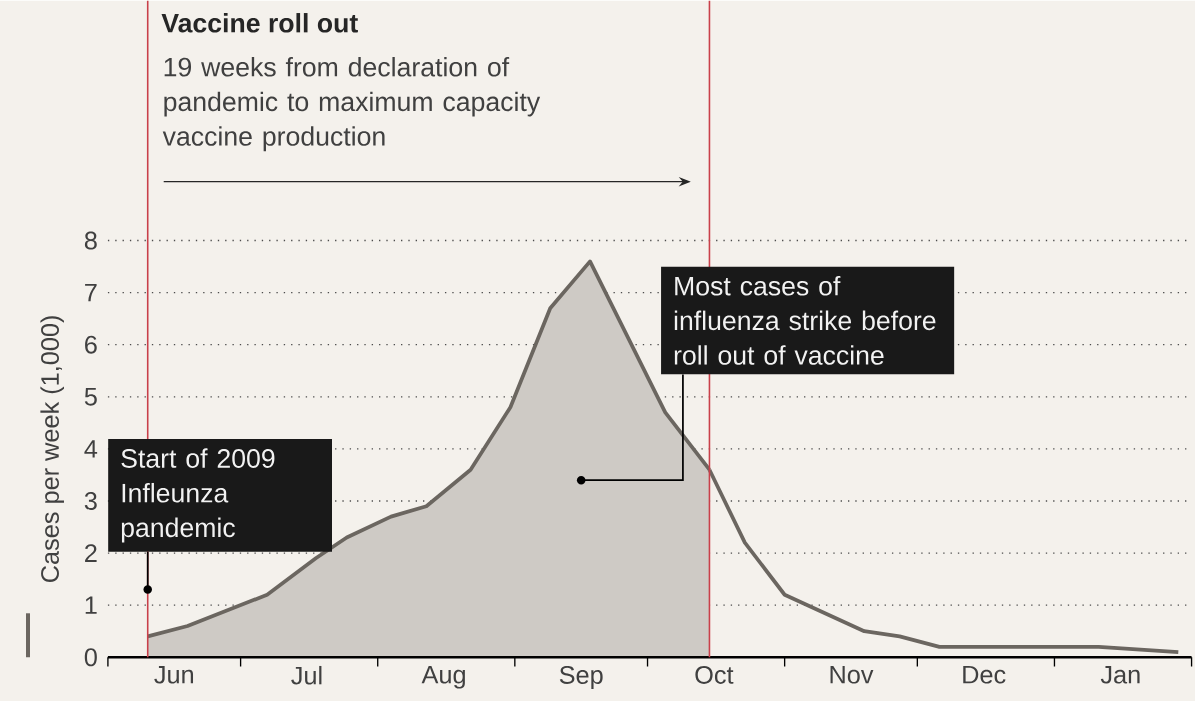 The height and width of the screenshot is (701, 1196). Describe the element at coordinates (984, 674) in the screenshot. I see `x-tick-label: Dec` at that location.